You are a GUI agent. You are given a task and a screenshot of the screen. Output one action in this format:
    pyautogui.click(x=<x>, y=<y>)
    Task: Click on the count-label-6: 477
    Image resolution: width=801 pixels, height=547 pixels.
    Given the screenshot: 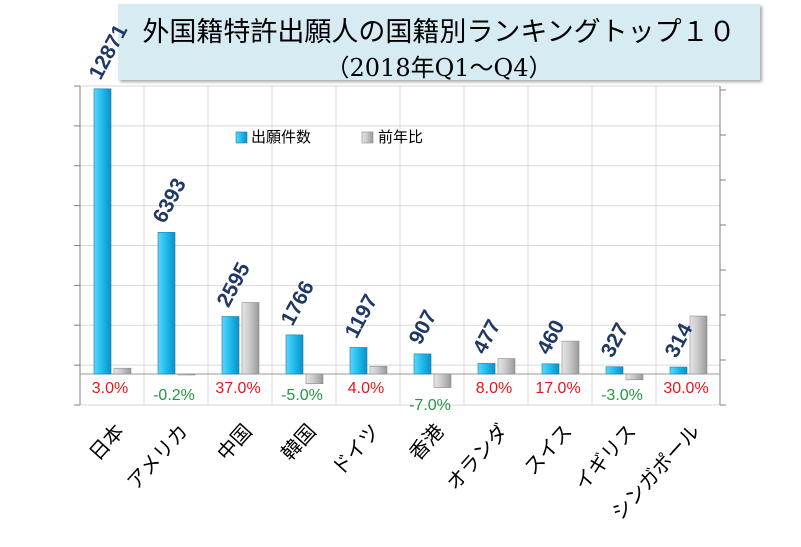 What is the action you would take?
    pyautogui.click(x=487, y=337)
    